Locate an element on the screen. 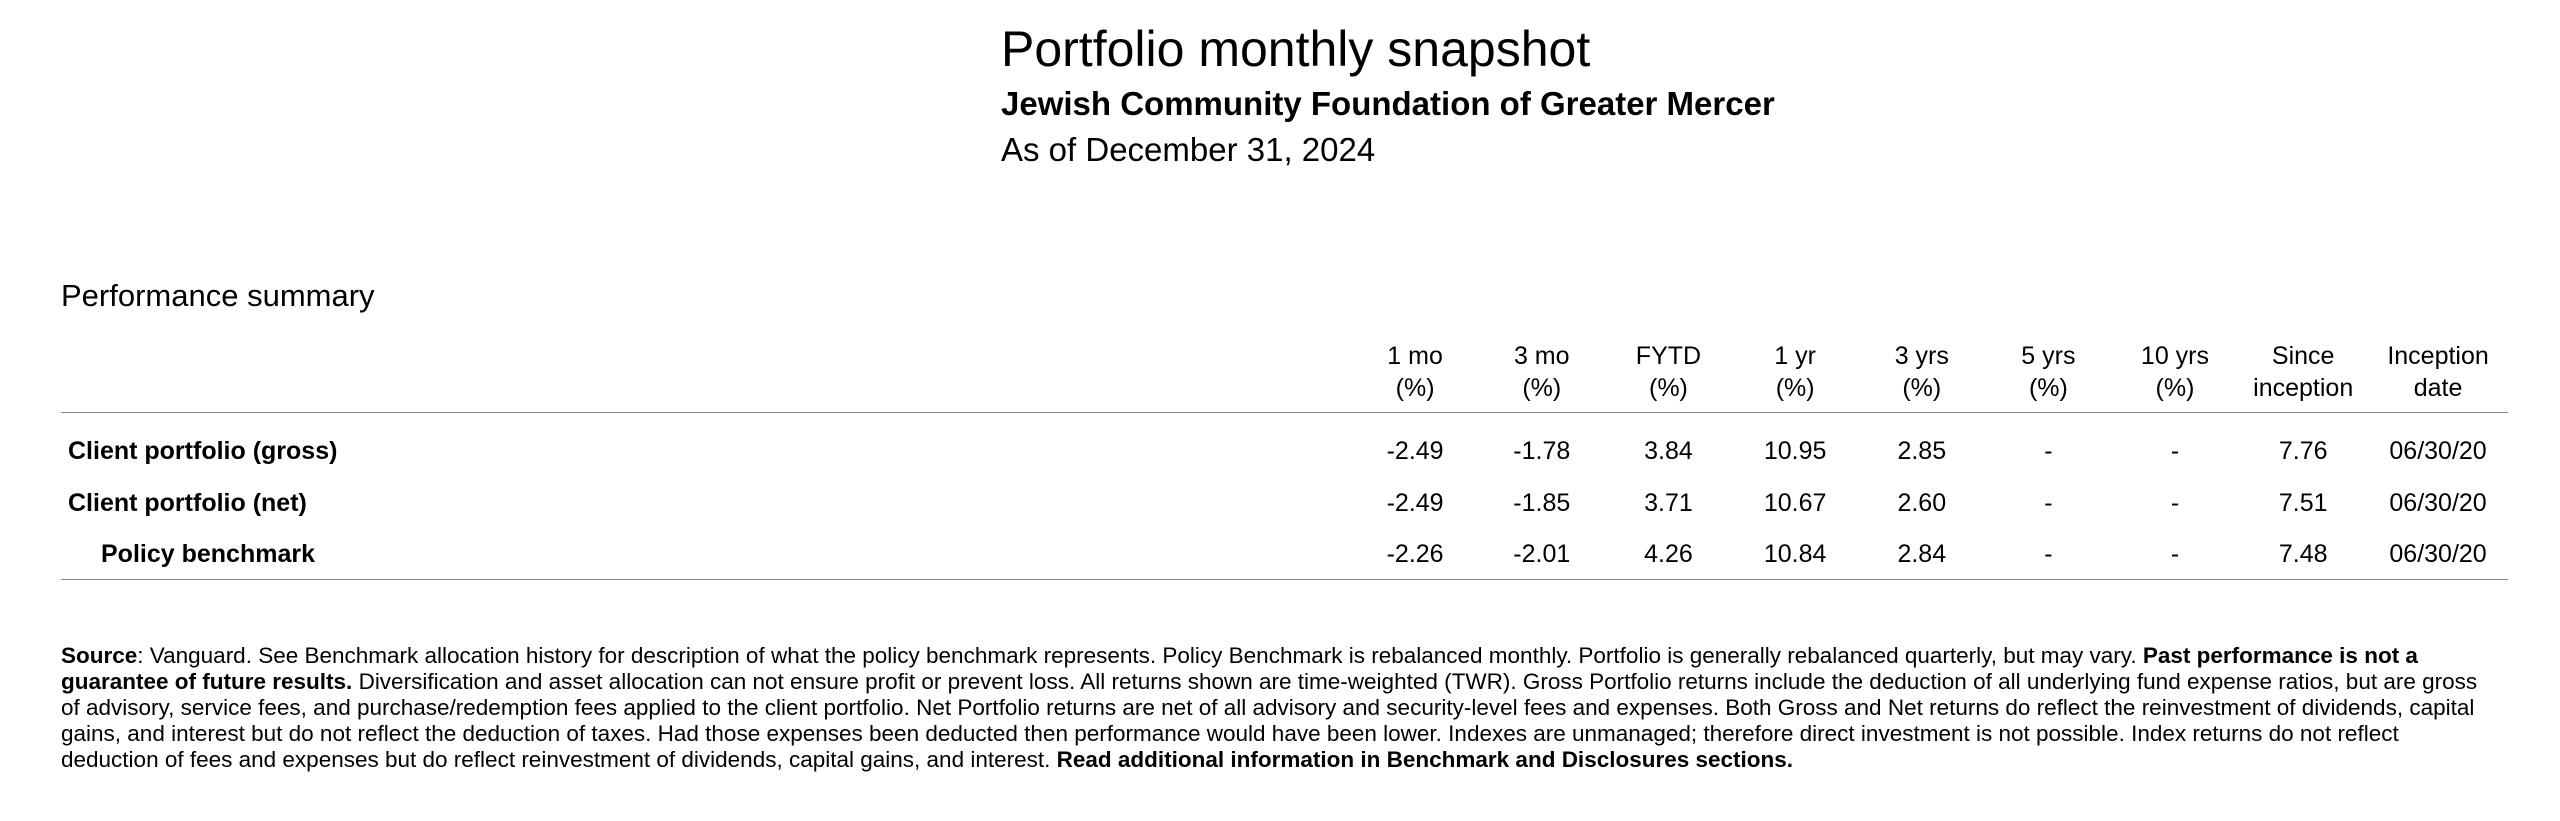  column-header-label is located at coordinates (706, 372).